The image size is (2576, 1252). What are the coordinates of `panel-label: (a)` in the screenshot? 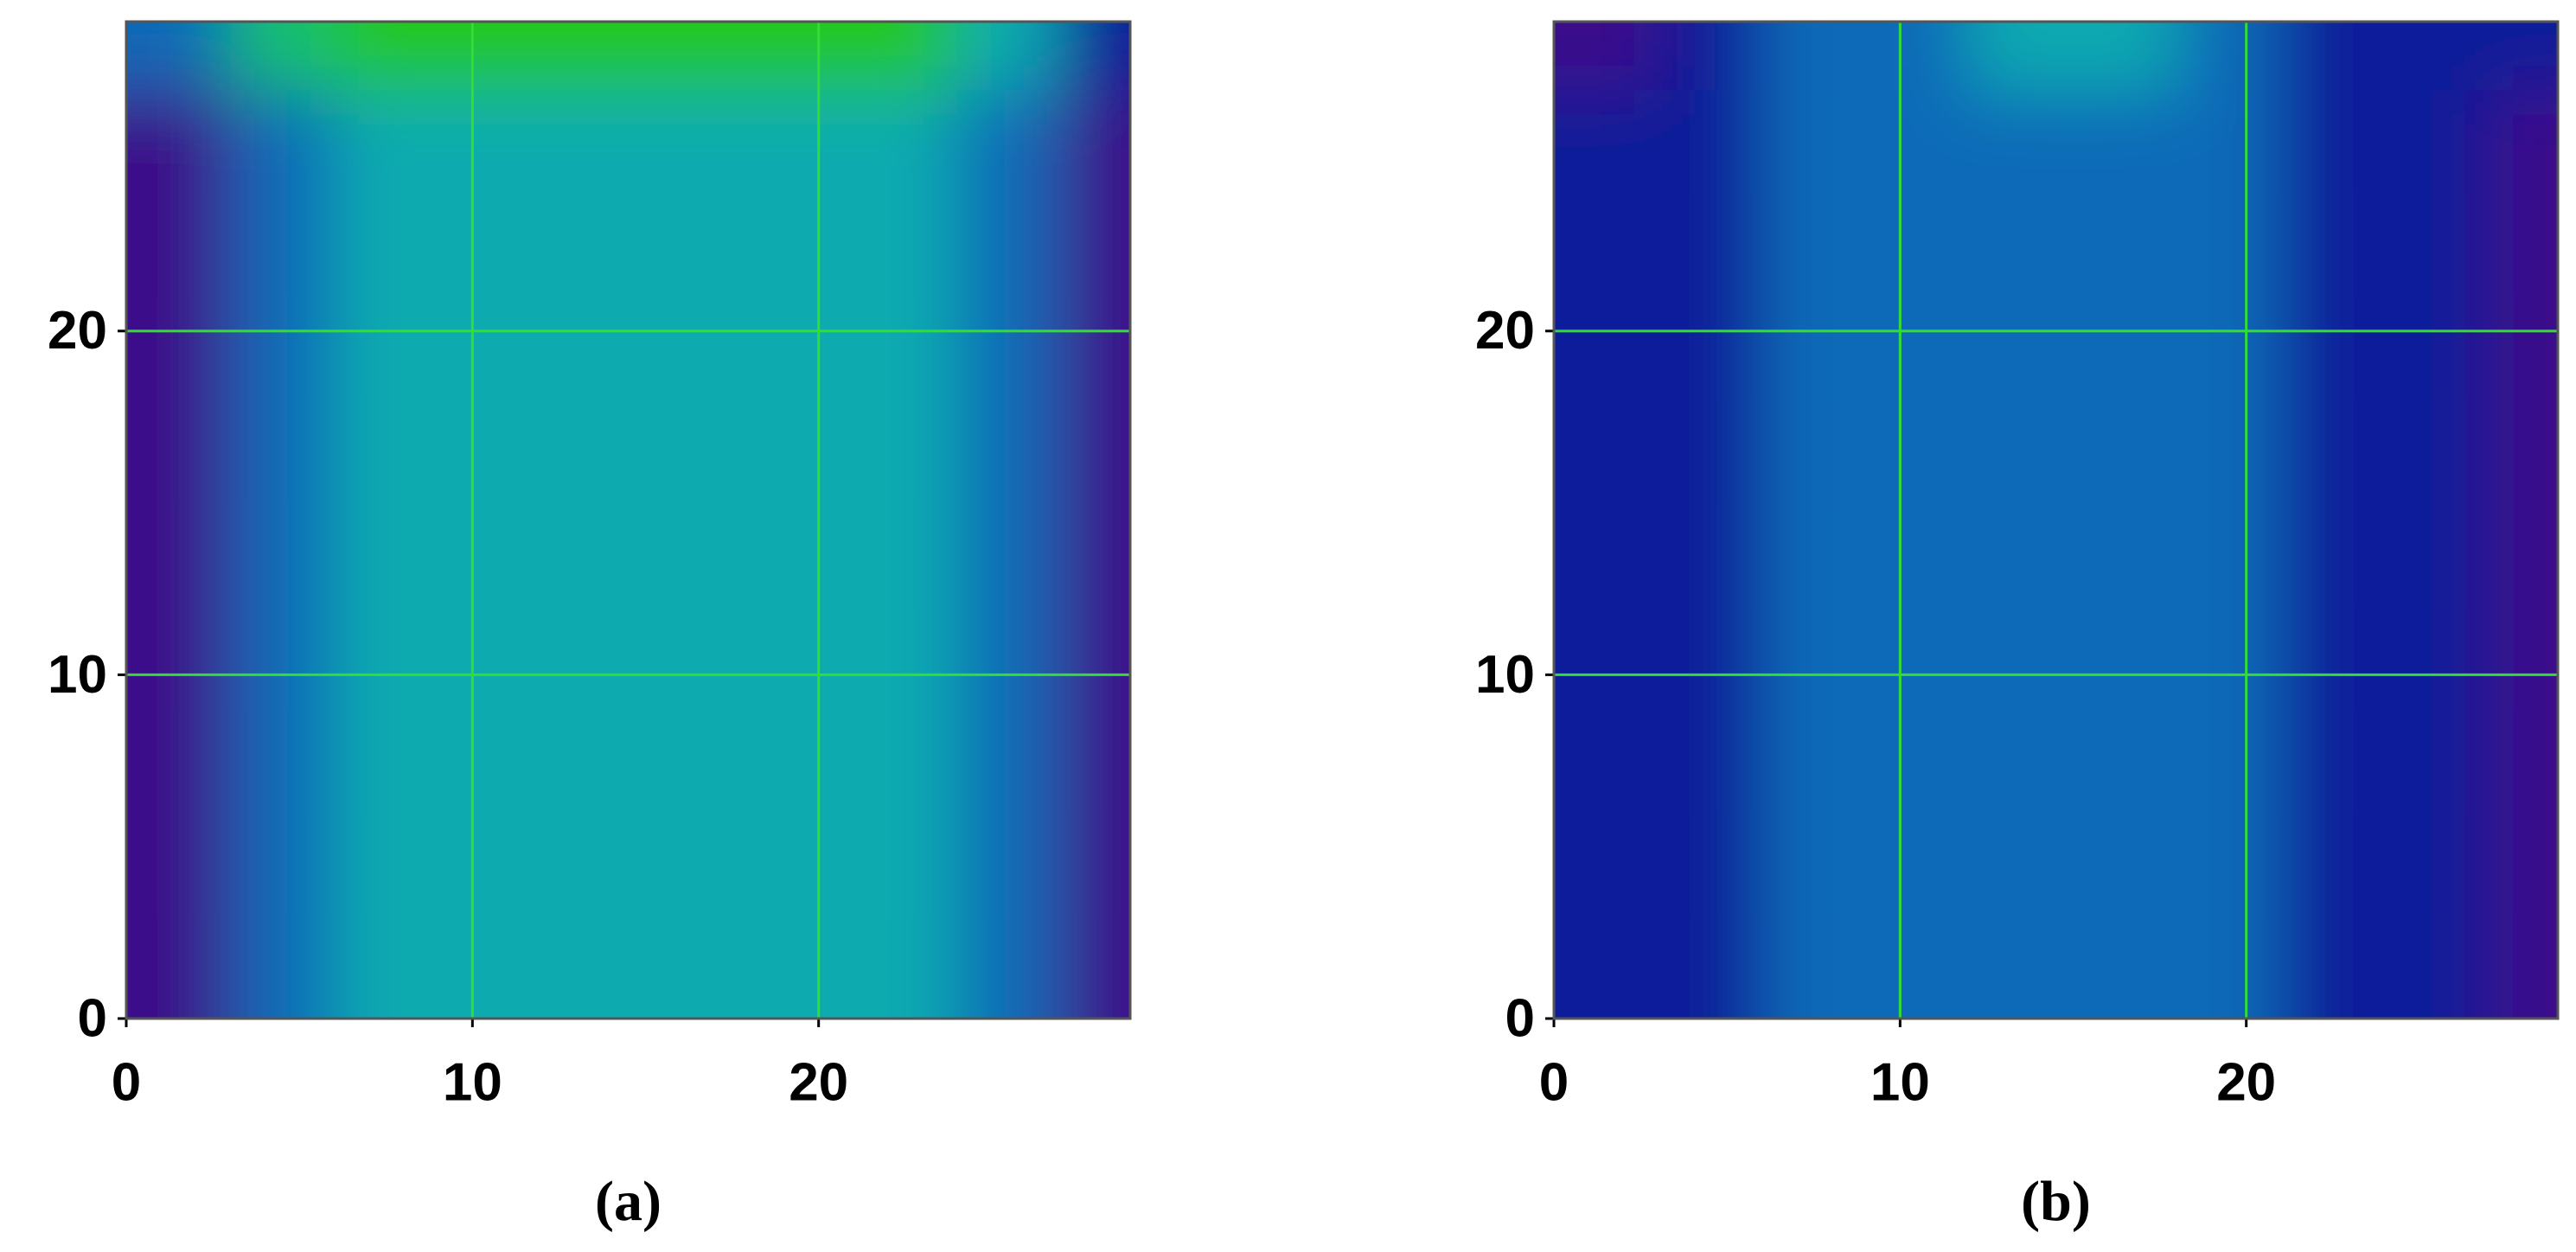 It's located at (628, 1201).